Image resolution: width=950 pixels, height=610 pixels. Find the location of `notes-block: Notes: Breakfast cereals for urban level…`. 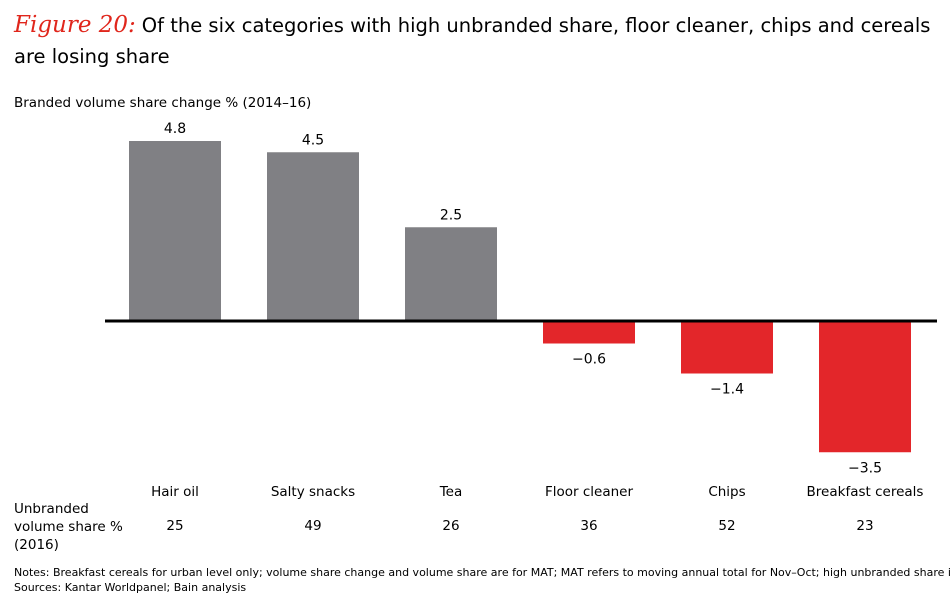

notes-block: Notes: Breakfast cereals for urban level… is located at coordinates (482, 580).